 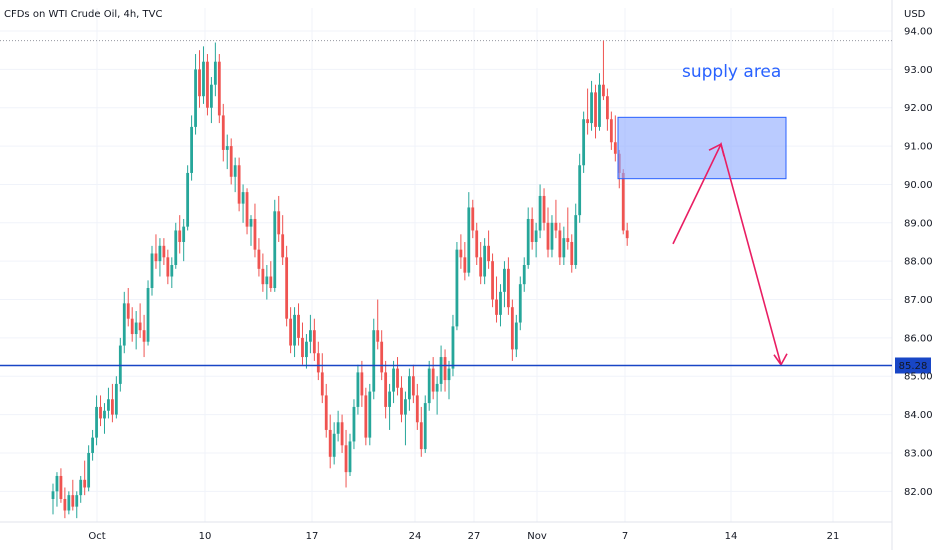 What do you see at coordinates (918, 492) in the screenshot?
I see `price-tick-label: 82.00` at bounding box center [918, 492].